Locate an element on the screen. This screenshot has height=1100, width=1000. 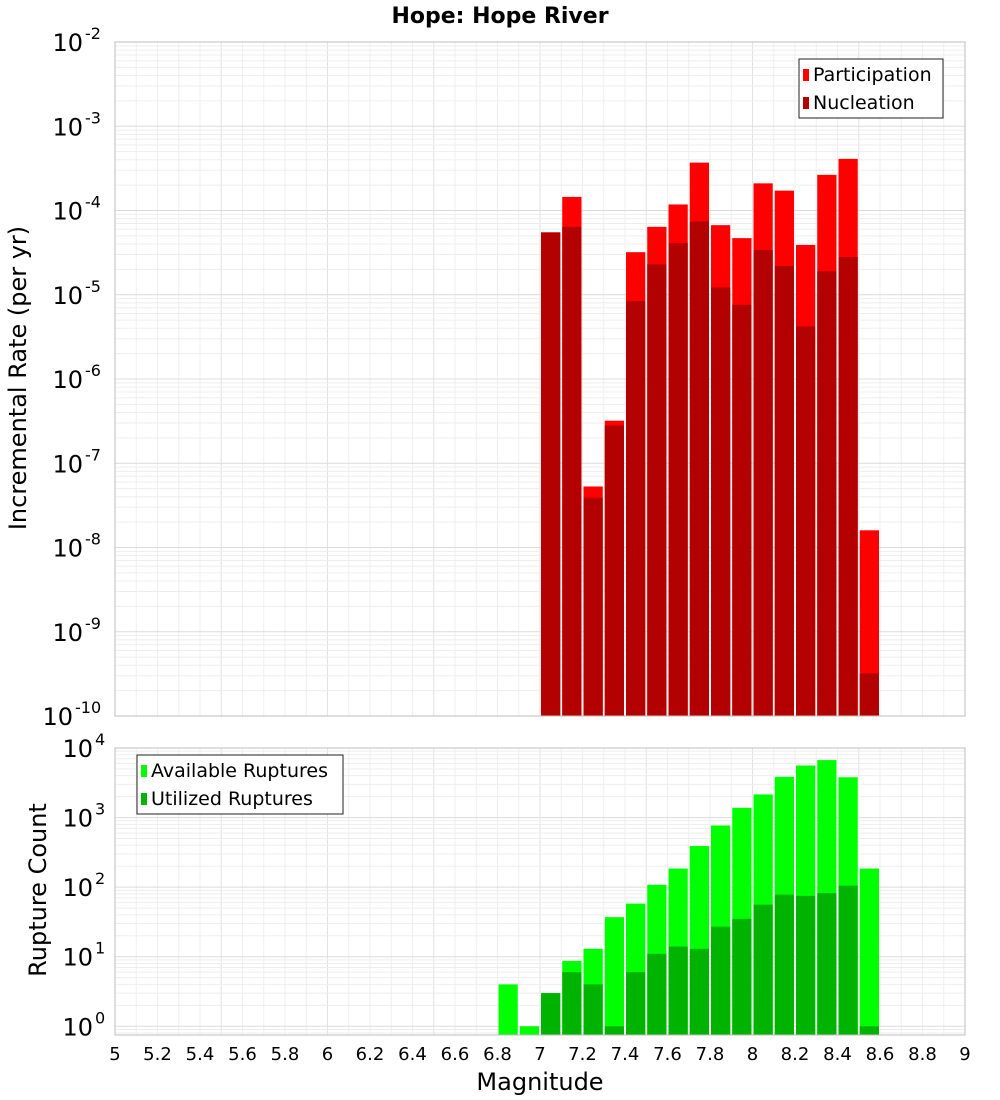
top-bar-participation is located at coordinates (869, 623).